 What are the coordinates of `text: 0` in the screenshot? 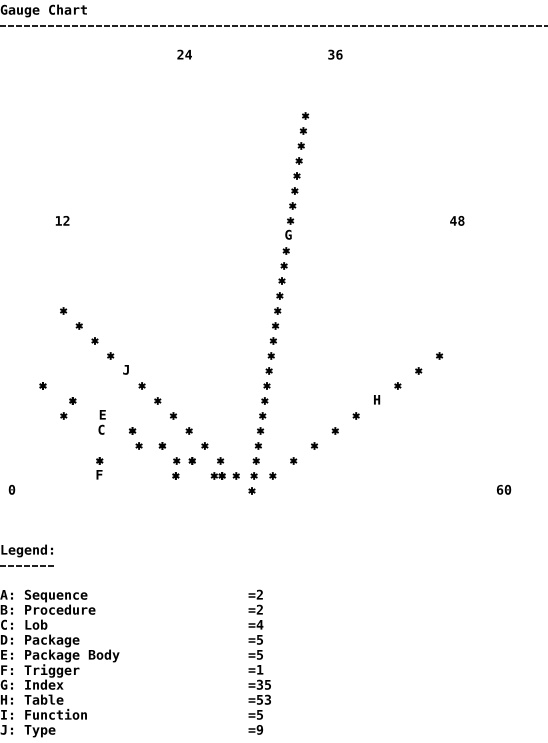 It's located at (12, 489).